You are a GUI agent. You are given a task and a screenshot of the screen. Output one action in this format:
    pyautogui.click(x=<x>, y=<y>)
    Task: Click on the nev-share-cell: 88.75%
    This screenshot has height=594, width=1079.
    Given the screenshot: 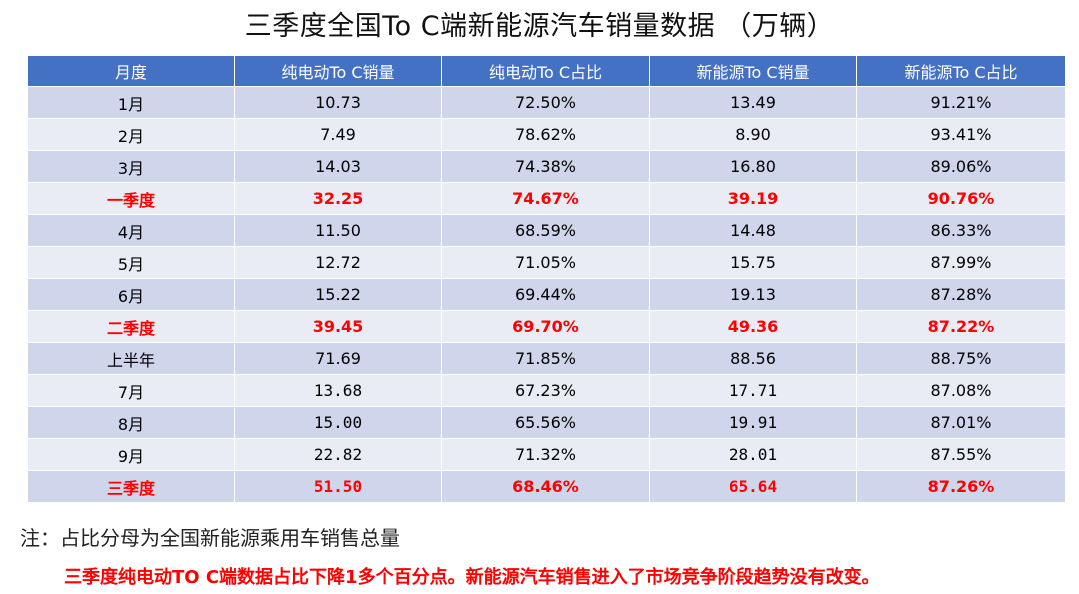 What is the action you would take?
    pyautogui.click(x=961, y=358)
    